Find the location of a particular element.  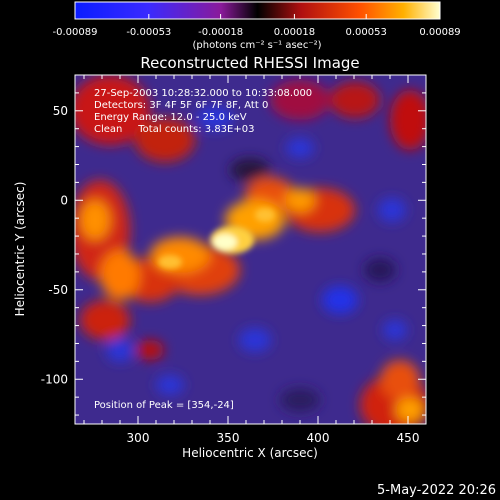

x-tick-label: 450 is located at coordinates (408, 438).